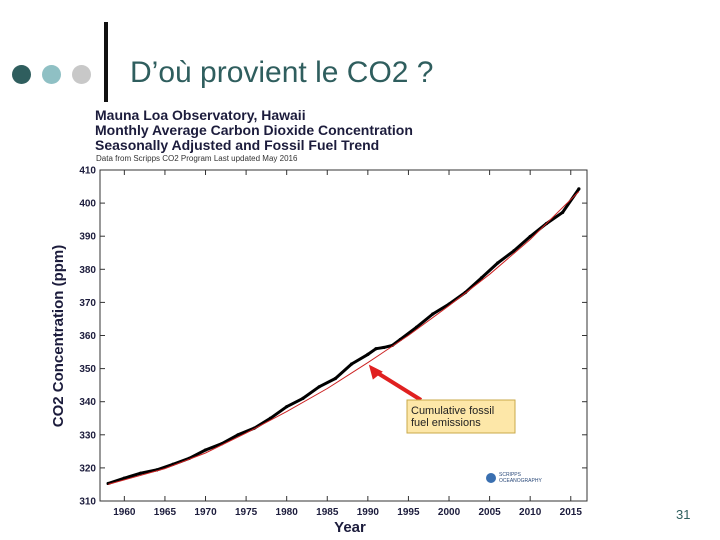 Image resolution: width=720 pixels, height=540 pixels. Describe the element at coordinates (124, 512) in the screenshot. I see `x-tick-label: 1960` at that location.